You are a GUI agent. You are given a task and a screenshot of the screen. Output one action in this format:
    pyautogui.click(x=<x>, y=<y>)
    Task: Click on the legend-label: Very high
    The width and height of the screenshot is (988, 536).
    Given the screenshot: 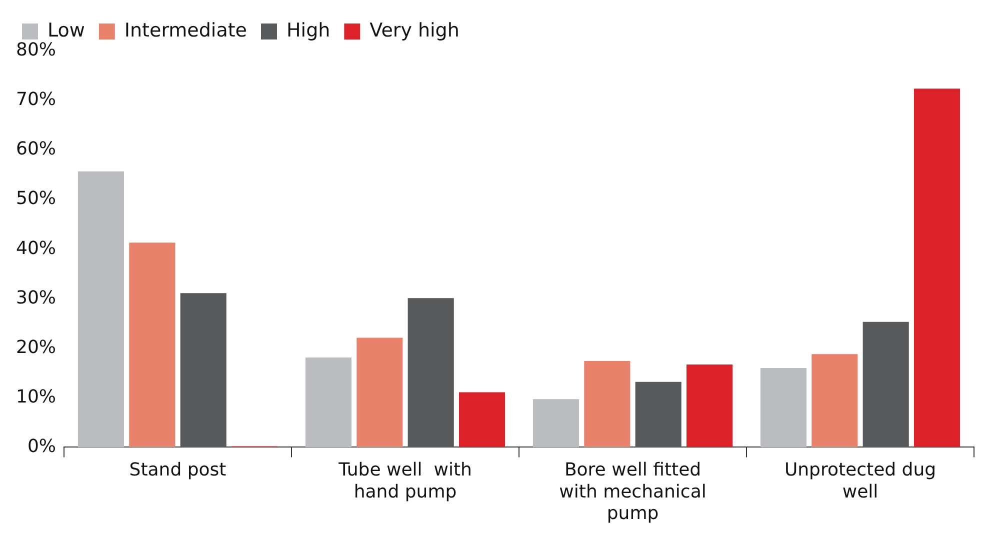 What is the action you would take?
    pyautogui.click(x=415, y=30)
    